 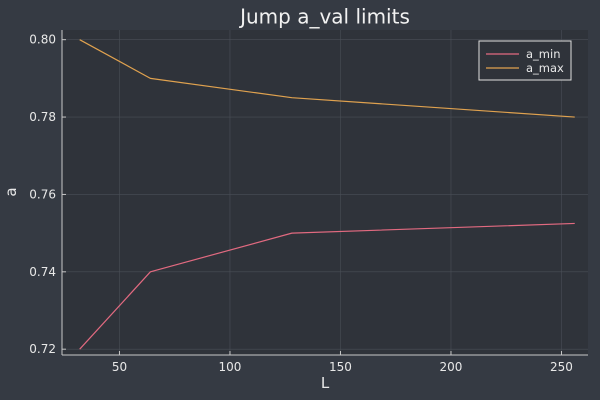 What do you see at coordinates (545, 68) in the screenshot?
I see `legend-label-a-max: a_max` at bounding box center [545, 68].